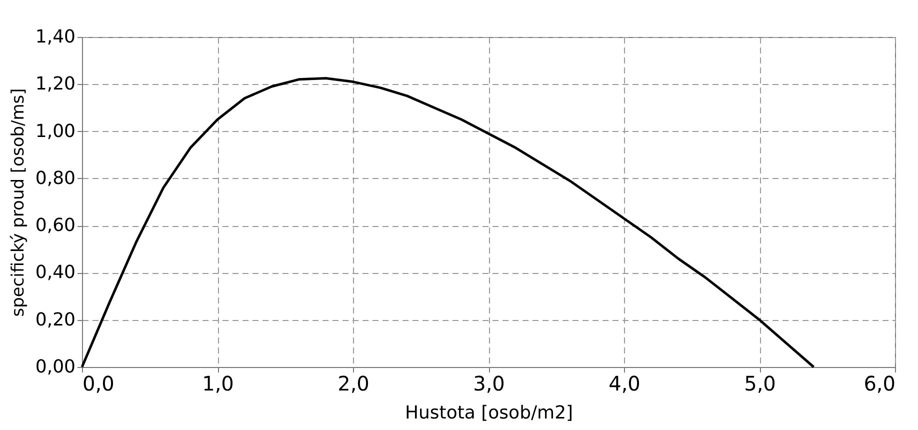  I want to click on y-tick-label: 0,20, so click(55, 319).